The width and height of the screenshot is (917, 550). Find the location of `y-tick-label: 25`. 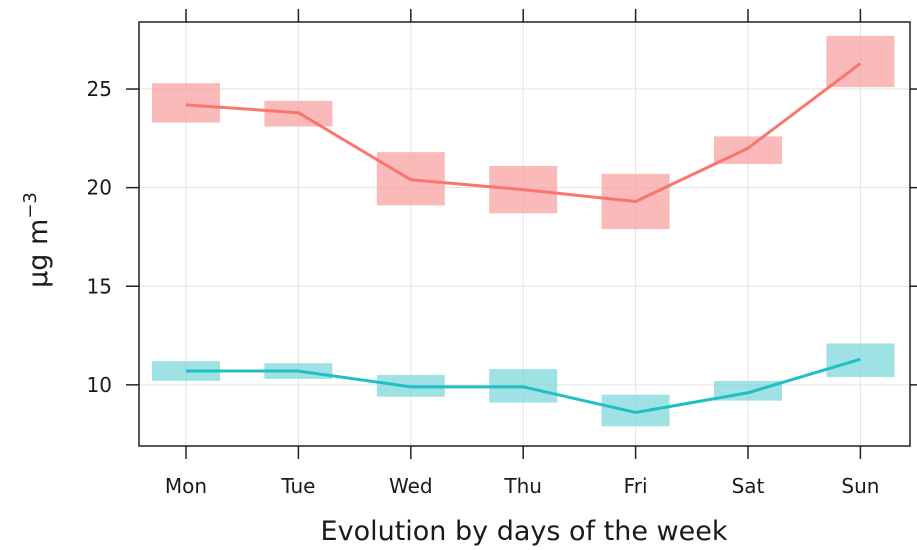

y-tick-label: 25 is located at coordinates (99, 89).